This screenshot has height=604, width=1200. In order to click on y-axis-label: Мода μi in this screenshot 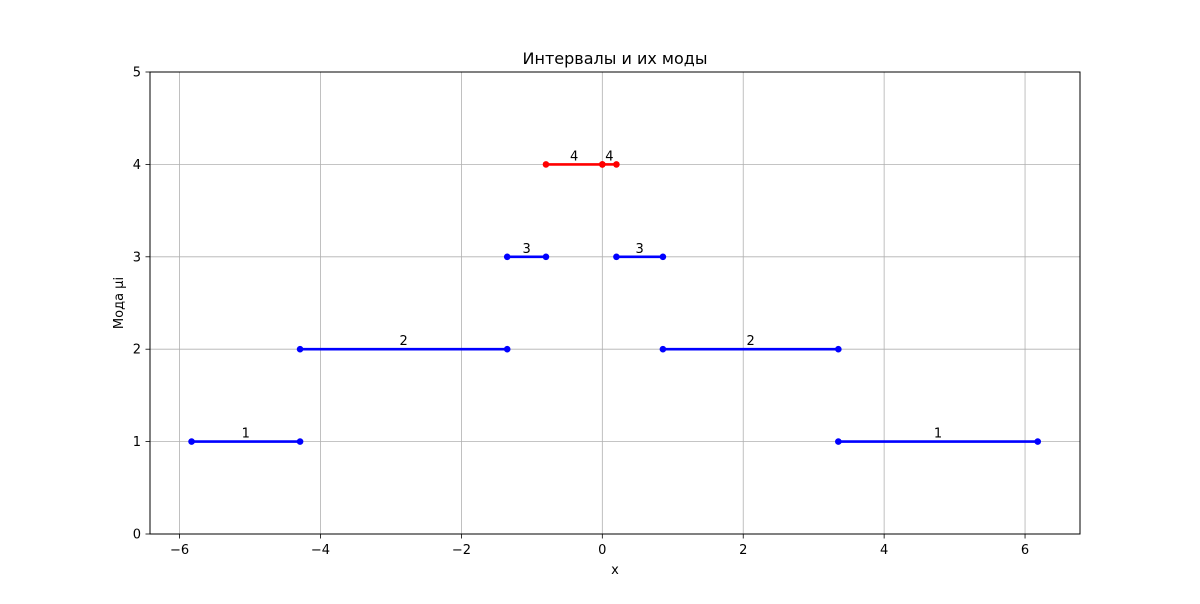, I will do `click(119, 303)`.